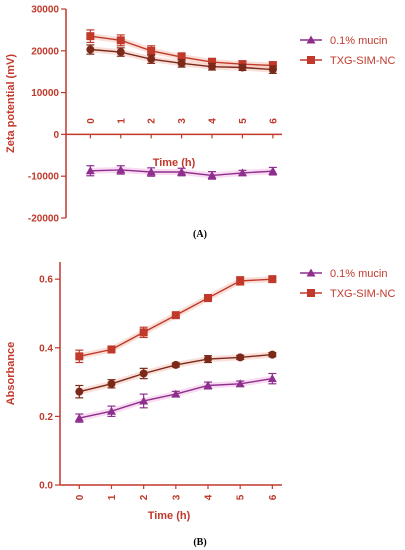  What do you see at coordinates (200, 234) in the screenshot?
I see `panel-label: (A)` at bounding box center [200, 234].